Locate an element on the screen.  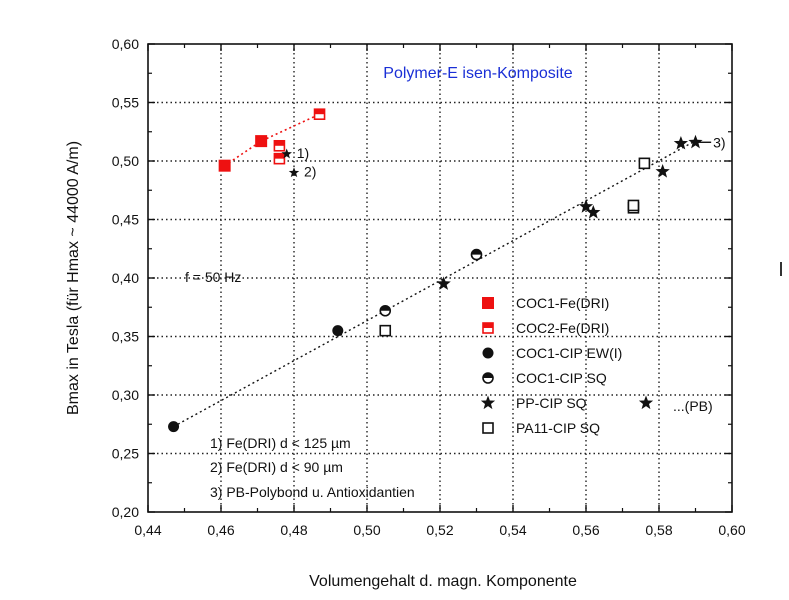
x-tick-label: 0,54 is located at coordinates (512, 530).